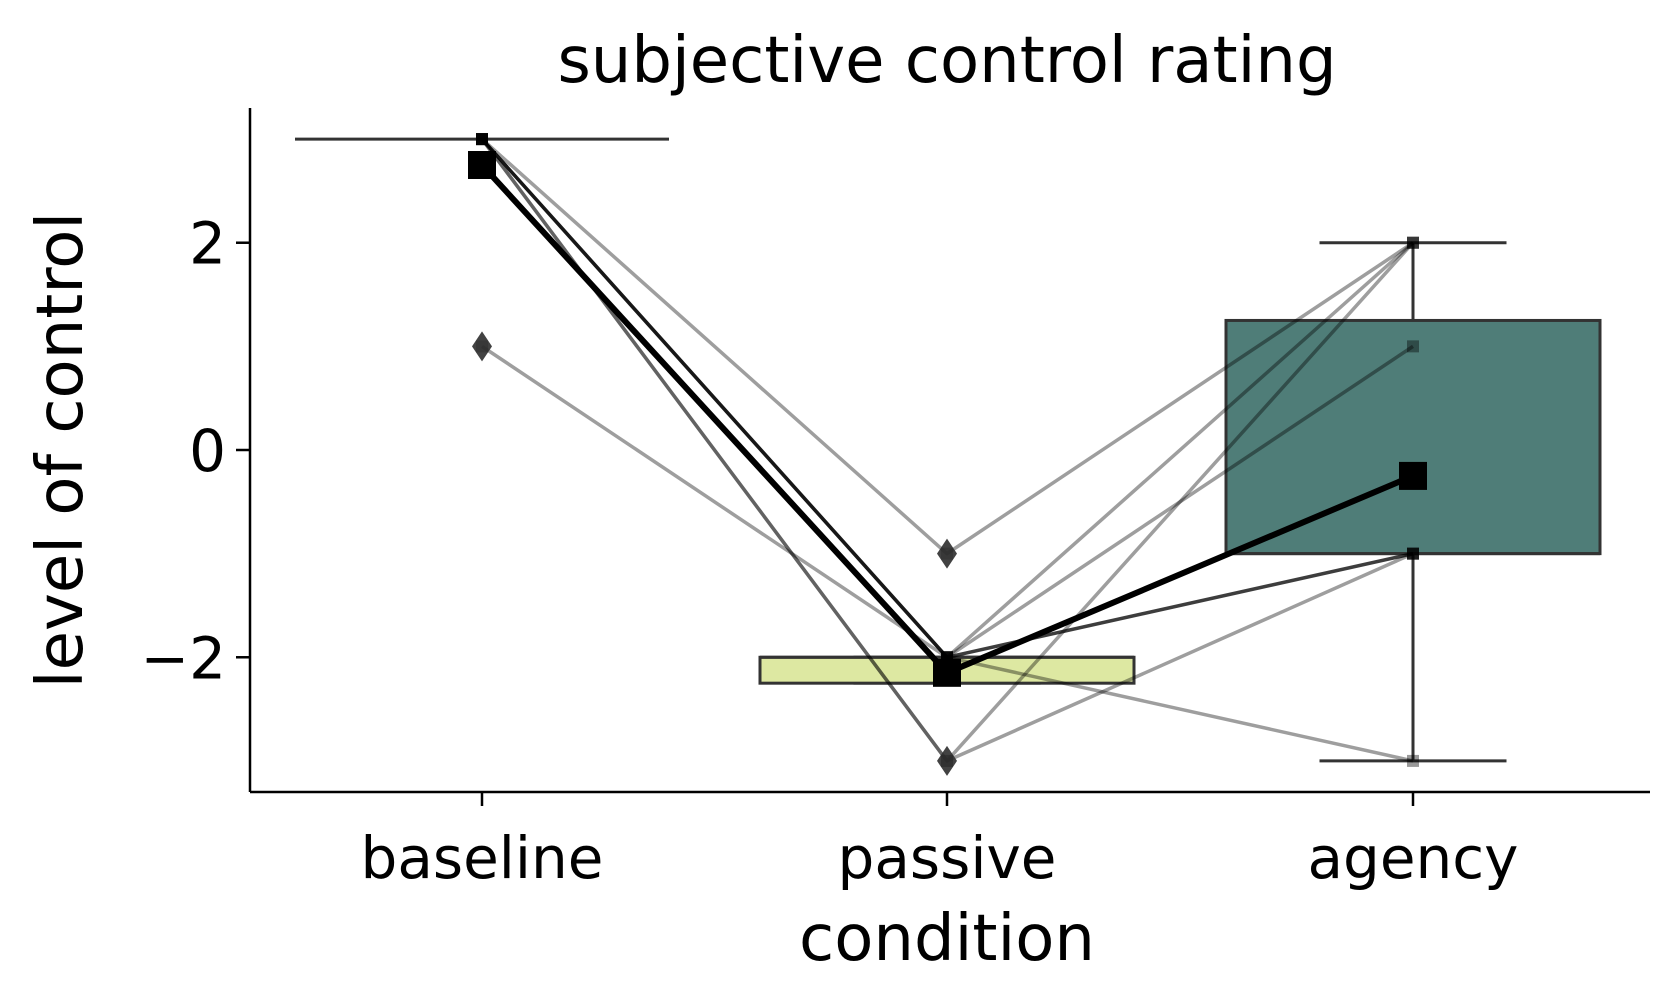 This screenshot has height=1002, width=1672. I want to click on box-agency, so click(1413, 437).